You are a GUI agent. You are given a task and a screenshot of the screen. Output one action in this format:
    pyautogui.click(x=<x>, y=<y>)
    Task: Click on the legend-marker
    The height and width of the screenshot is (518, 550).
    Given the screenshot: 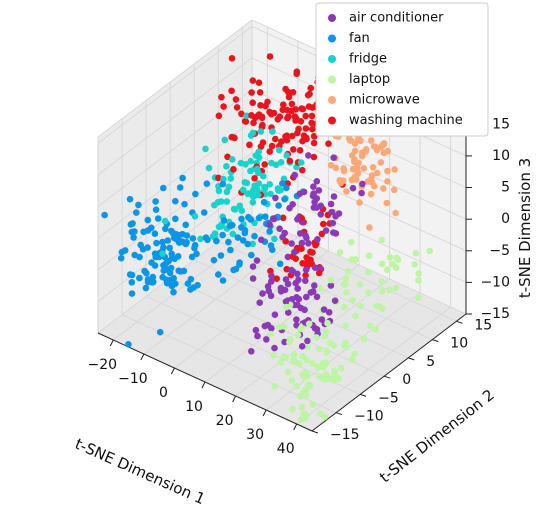 What is the action you would take?
    pyautogui.click(x=332, y=79)
    